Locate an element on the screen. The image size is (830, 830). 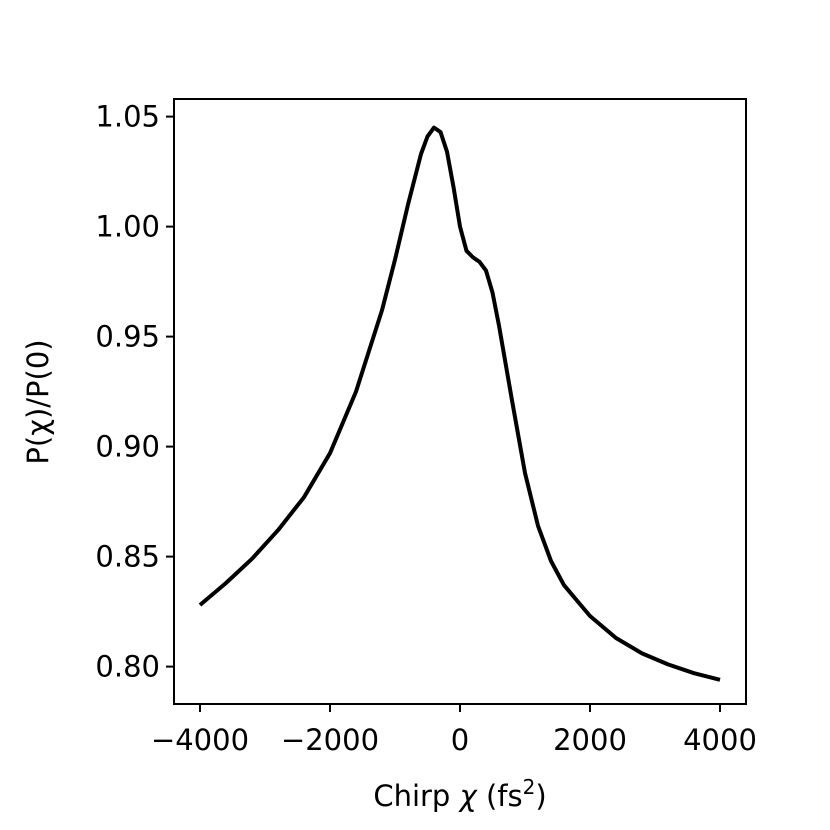
x-tick-label: 0 is located at coordinates (460, 740).